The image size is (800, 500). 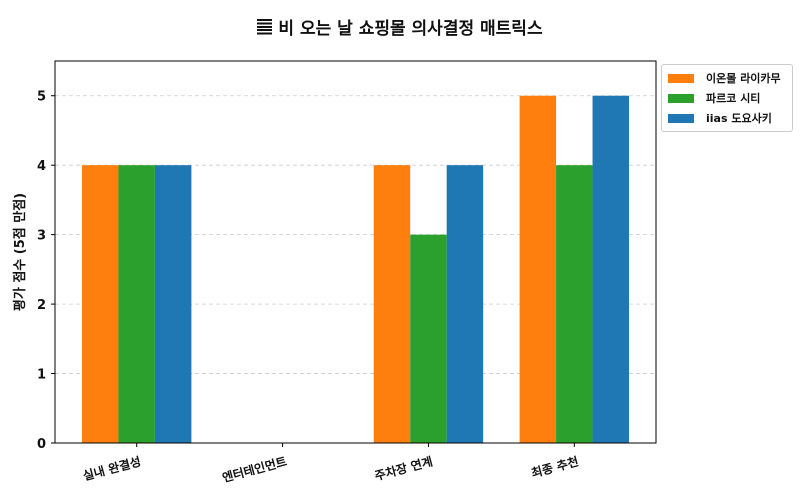 I want to click on chart-title: 비 오는 날 쇼핑몰 의사결정 매트릭스, so click(x=400, y=26).